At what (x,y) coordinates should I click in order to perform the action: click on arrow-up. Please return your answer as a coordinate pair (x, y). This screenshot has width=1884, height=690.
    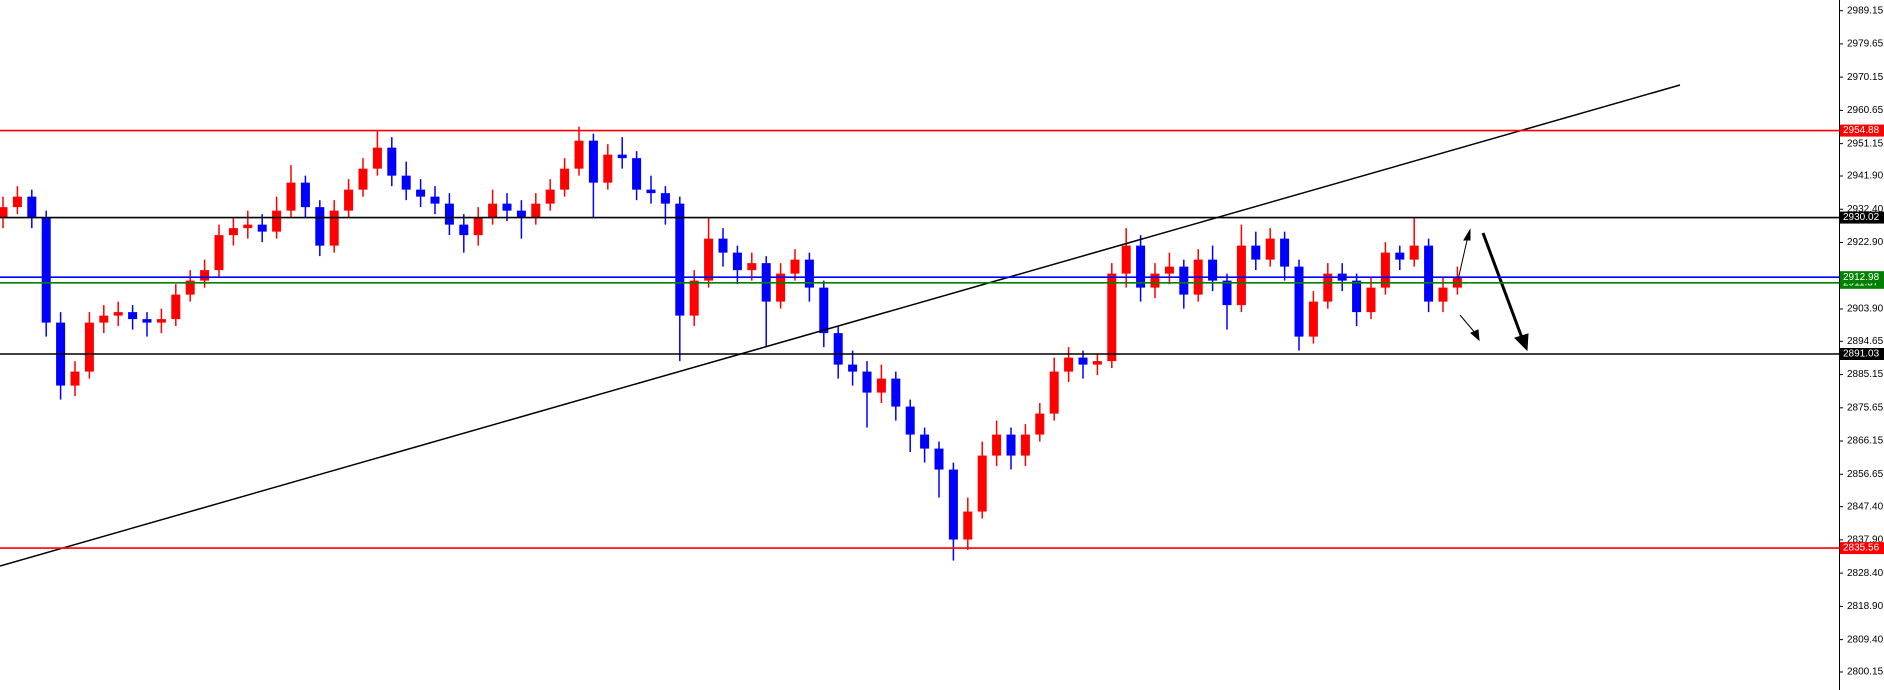
    Looking at the image, I should click on (1463, 258).